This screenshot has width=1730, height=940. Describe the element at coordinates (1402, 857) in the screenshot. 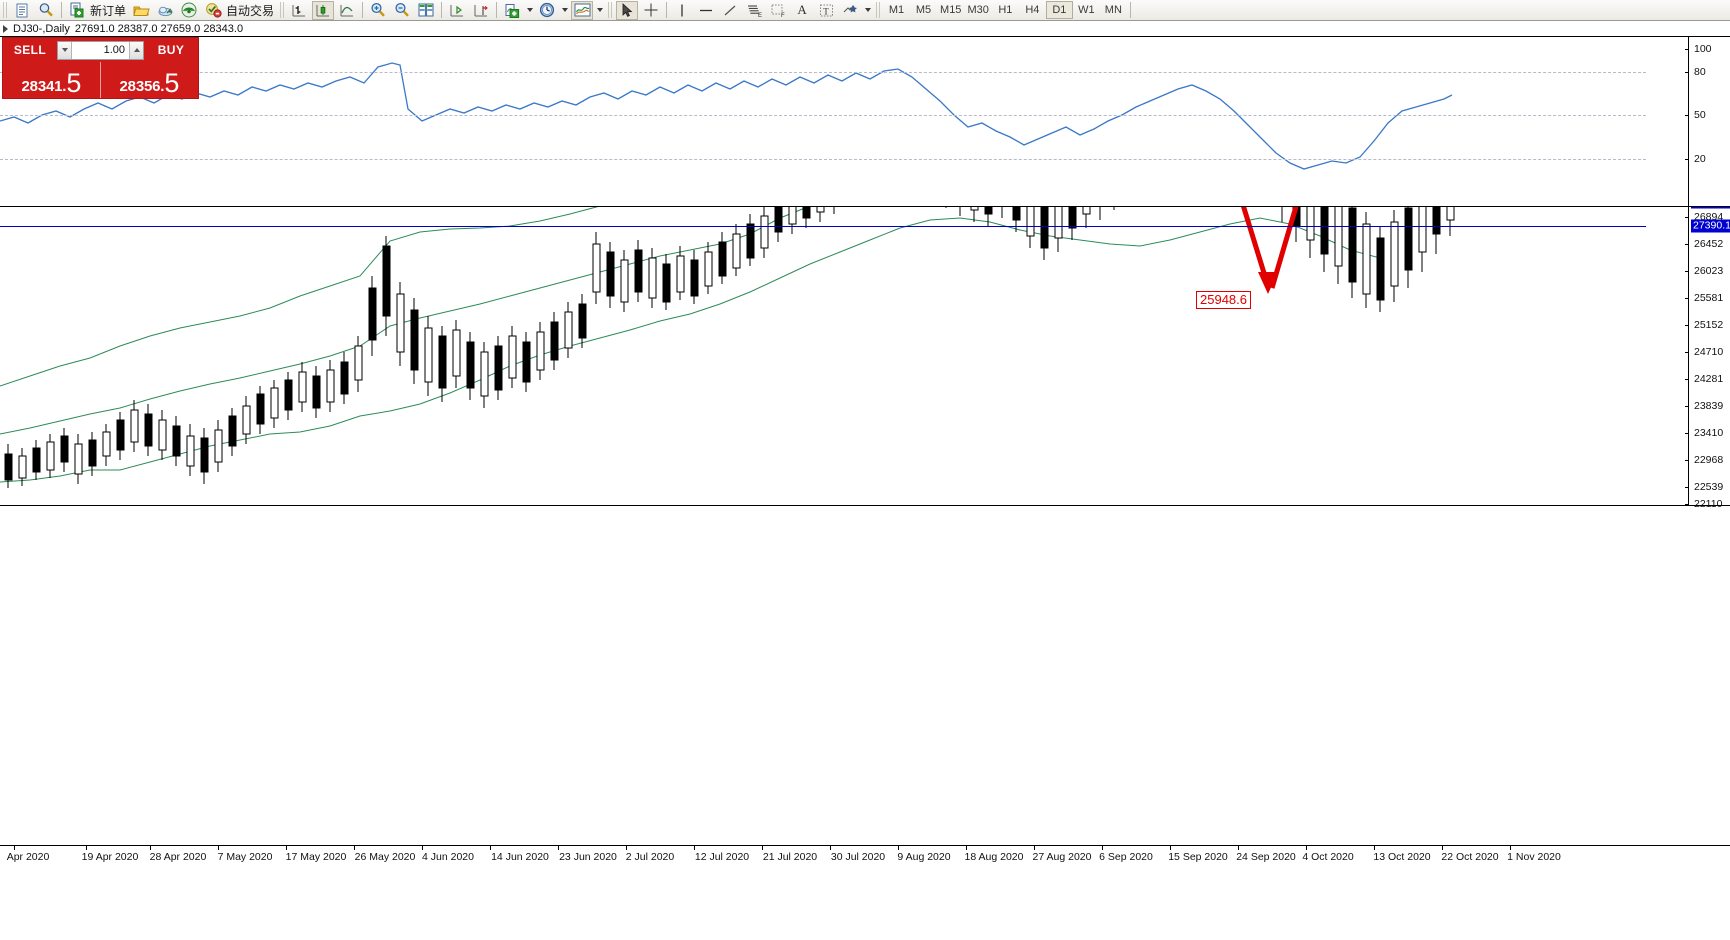

I see `date-tick-20: 13 Oct 2020` at that location.